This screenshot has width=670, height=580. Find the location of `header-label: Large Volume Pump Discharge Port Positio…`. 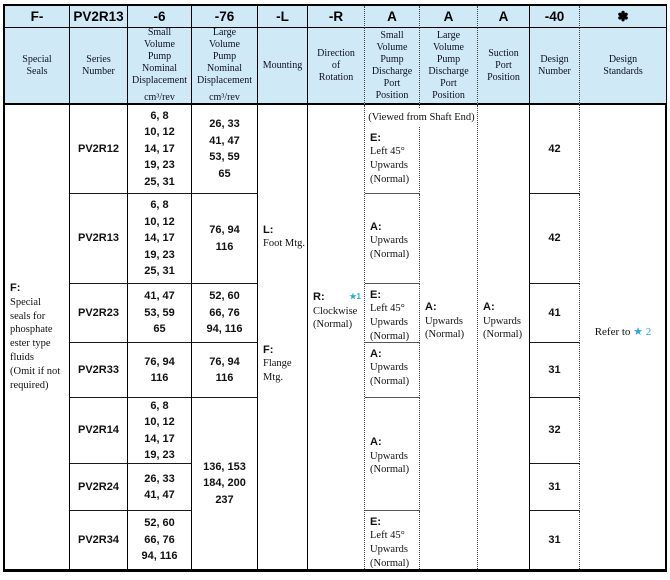

header-label: Large Volume Pump Discharge Port Positio… is located at coordinates (448, 65).